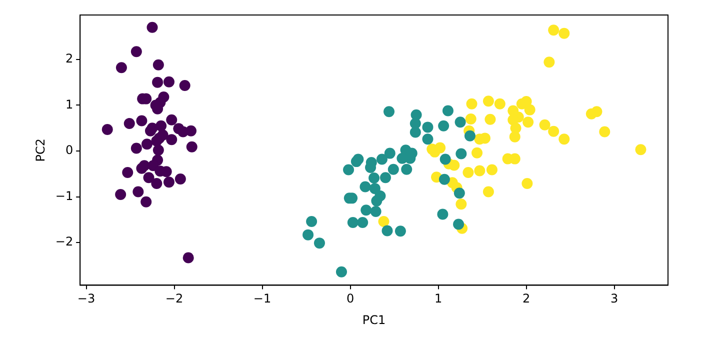 This screenshot has height=337, width=720. What do you see at coordinates (174, 299) in the screenshot?
I see `x-tick-label: −2` at bounding box center [174, 299].